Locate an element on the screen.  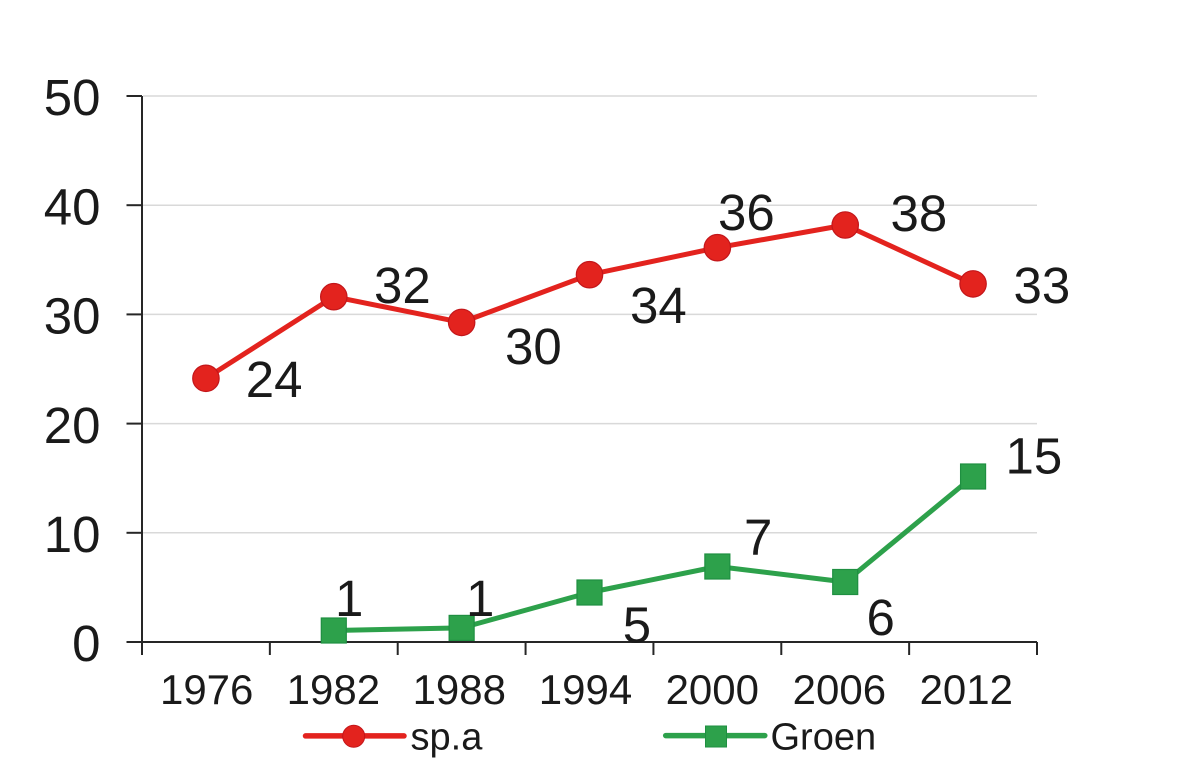
svg-text: 38 is located at coordinates (919, 213).